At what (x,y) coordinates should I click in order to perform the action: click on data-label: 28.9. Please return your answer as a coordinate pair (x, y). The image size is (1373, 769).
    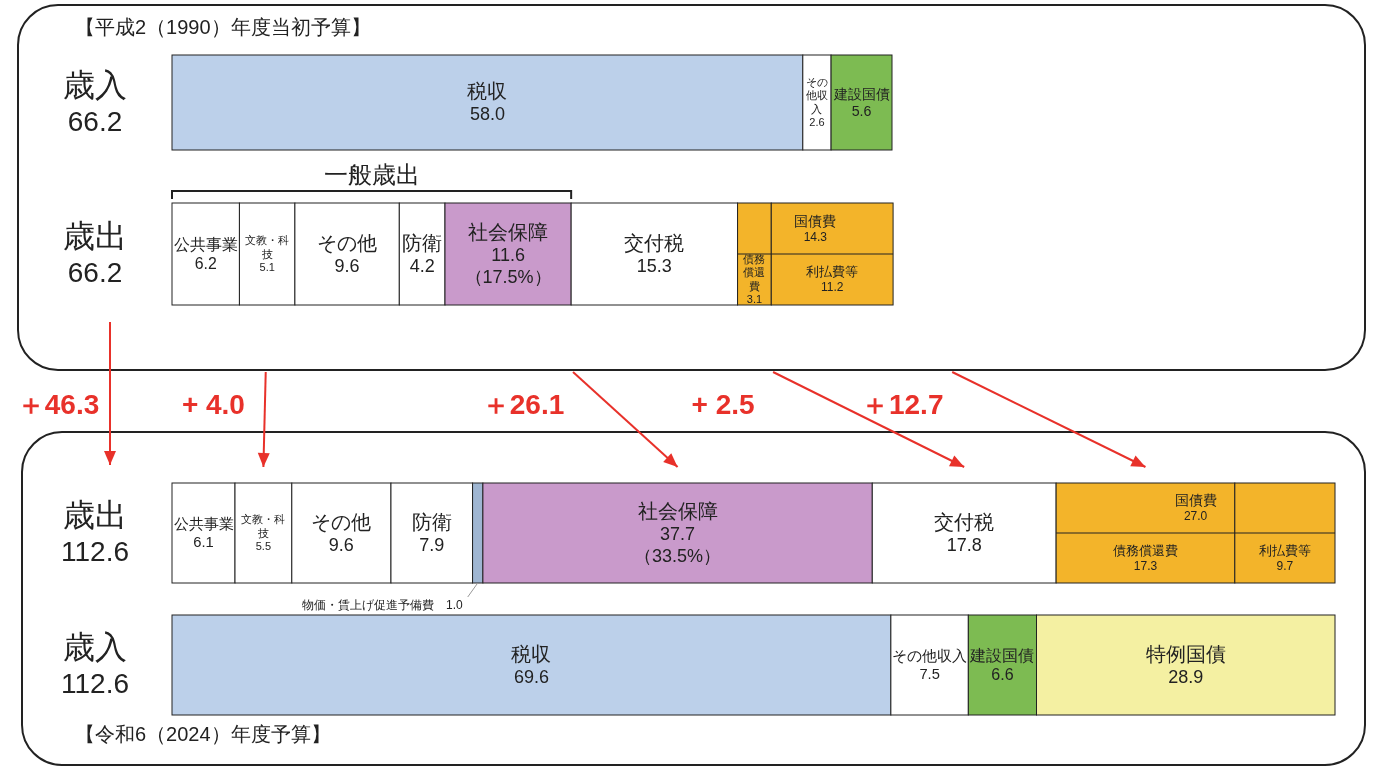
    Looking at the image, I should click on (1186, 676).